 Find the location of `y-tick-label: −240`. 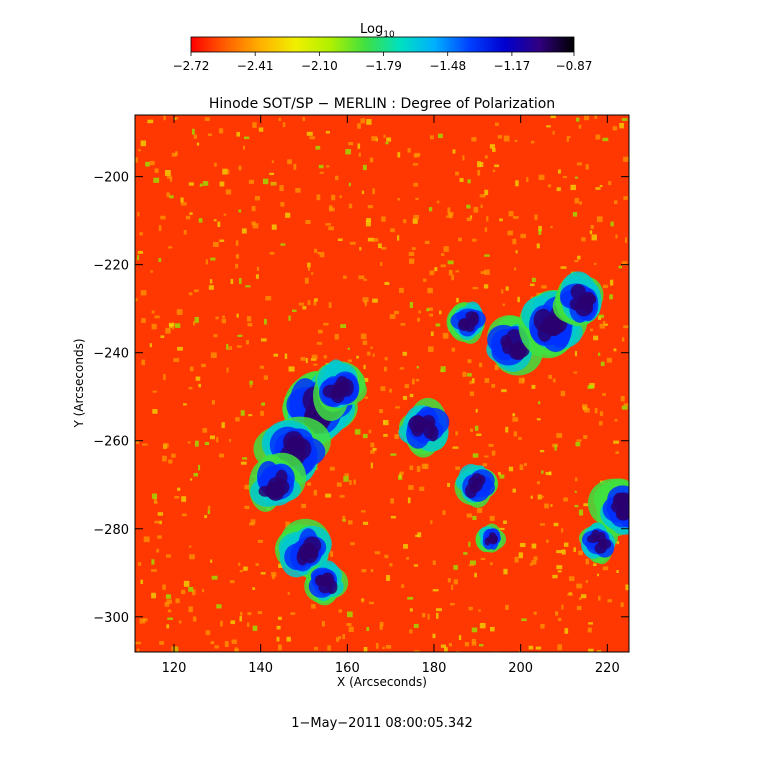

y-tick-label: −240 is located at coordinates (111, 354).